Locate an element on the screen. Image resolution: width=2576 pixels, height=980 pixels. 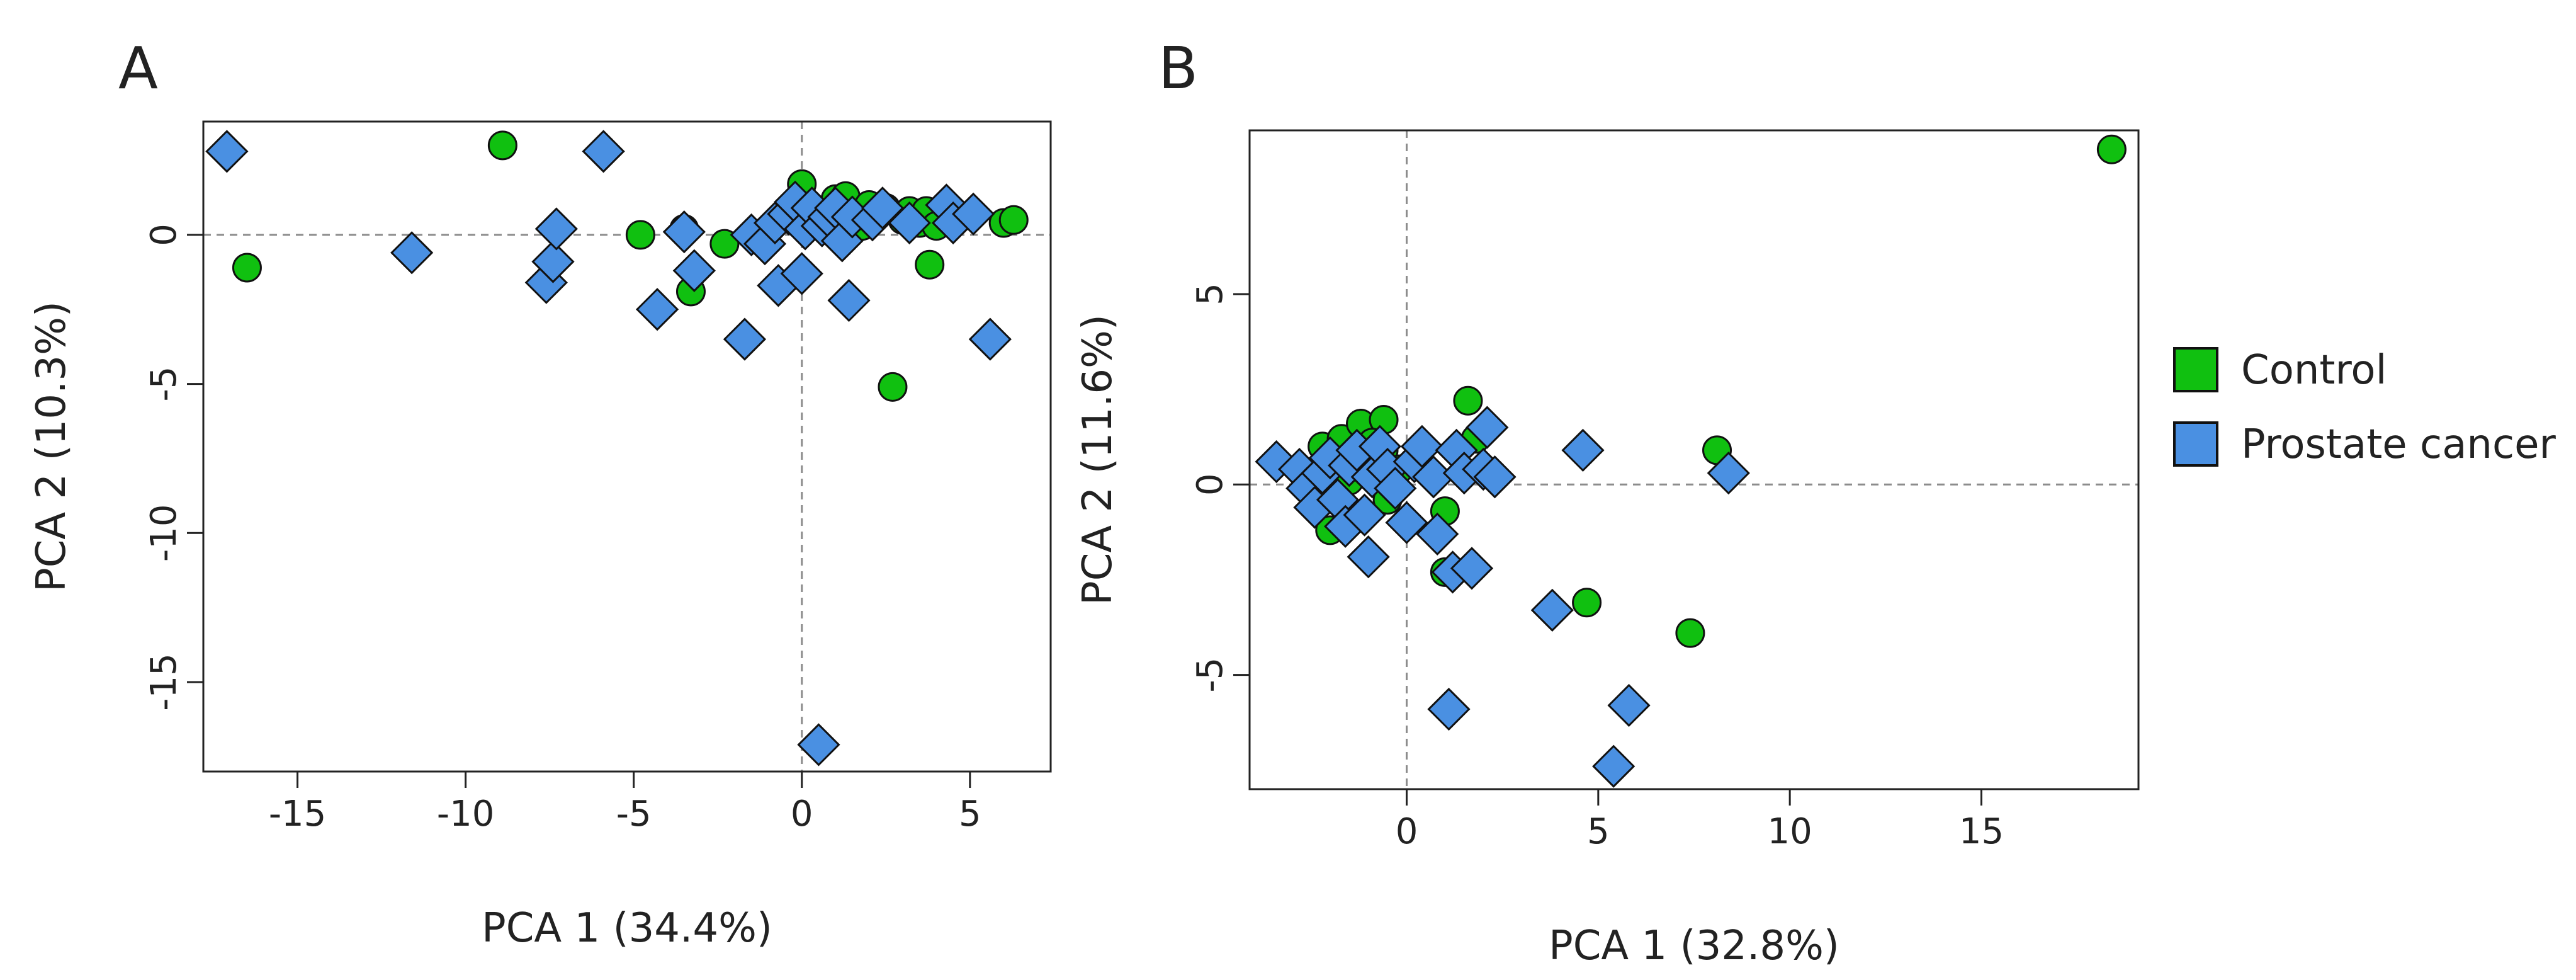
x-tick-label: 10 is located at coordinates (1790, 831).